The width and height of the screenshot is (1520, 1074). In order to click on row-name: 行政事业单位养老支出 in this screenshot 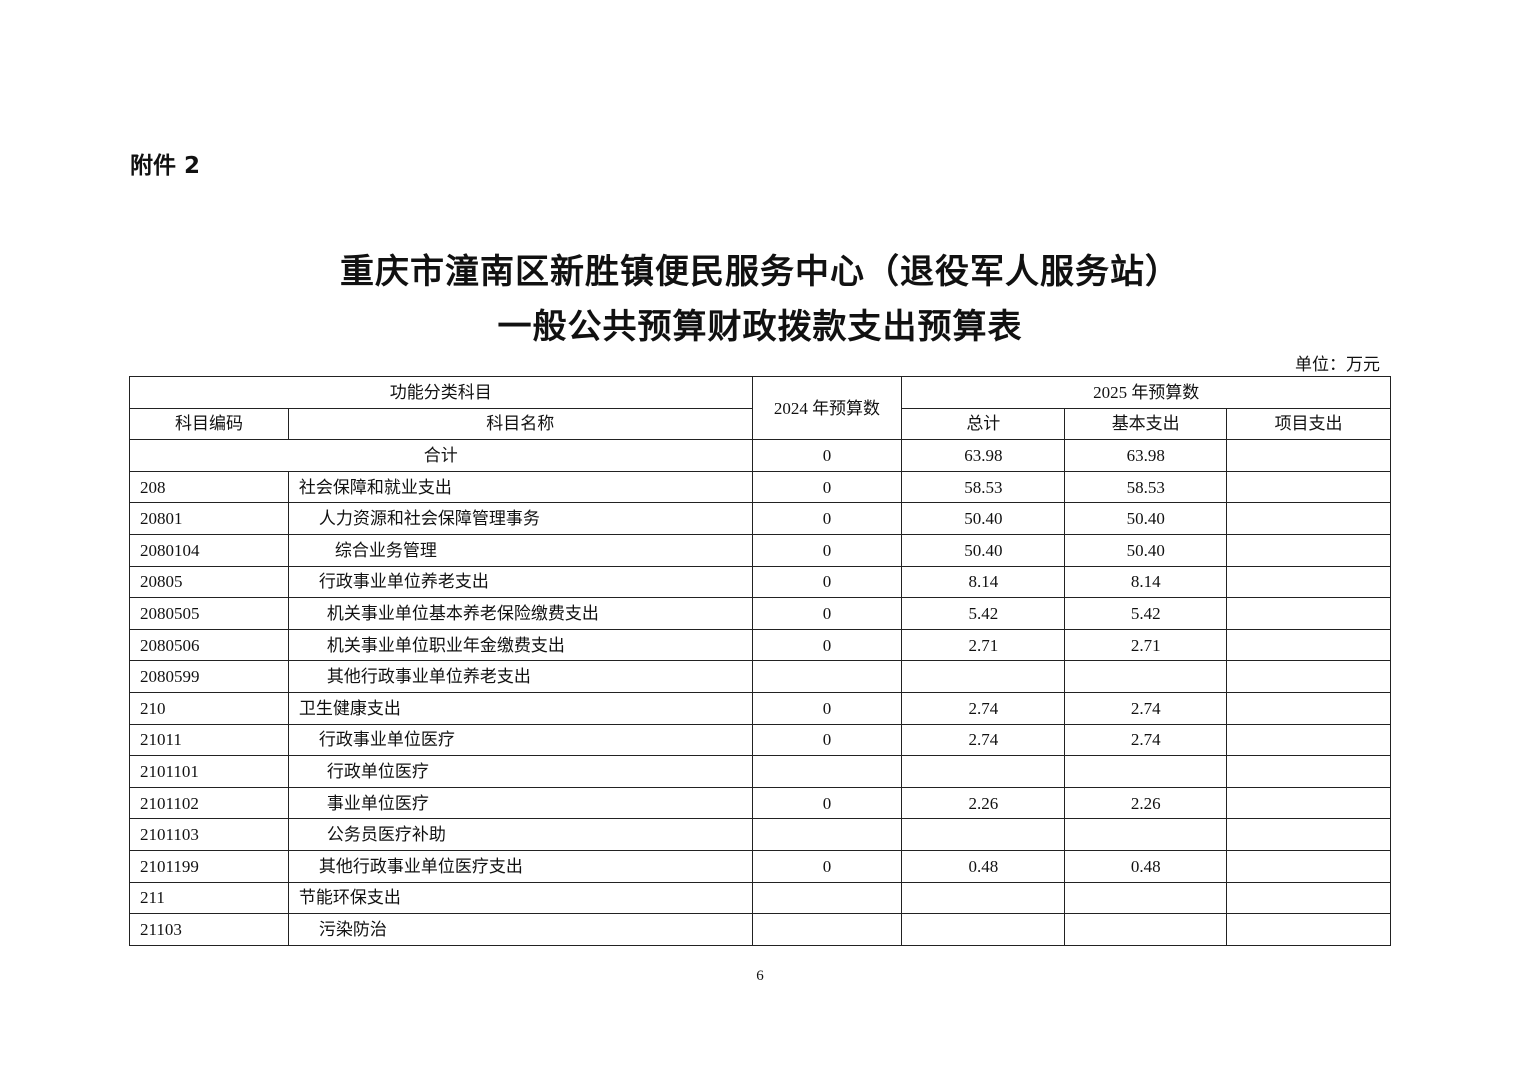, I will do `click(520, 582)`.